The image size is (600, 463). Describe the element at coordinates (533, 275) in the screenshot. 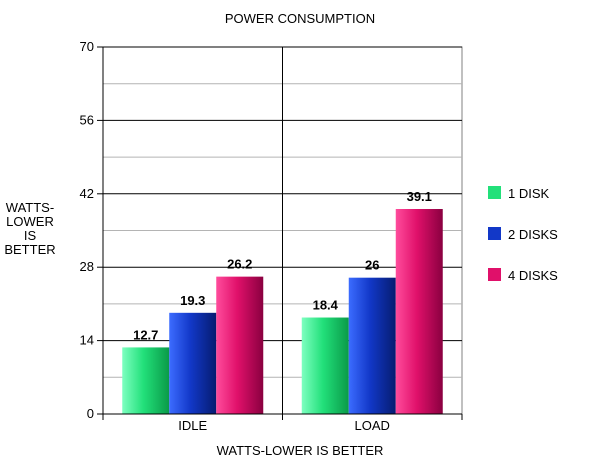

I see `legend-label-2: 4 DISKS` at that location.